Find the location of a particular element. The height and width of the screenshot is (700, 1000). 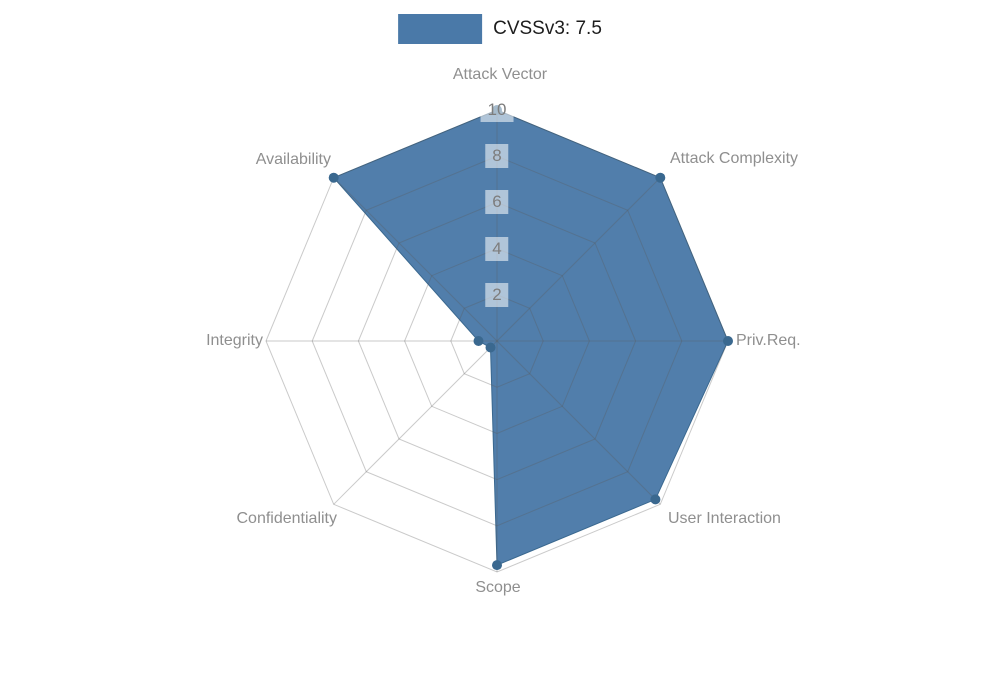

legend-swatch is located at coordinates (440, 29).